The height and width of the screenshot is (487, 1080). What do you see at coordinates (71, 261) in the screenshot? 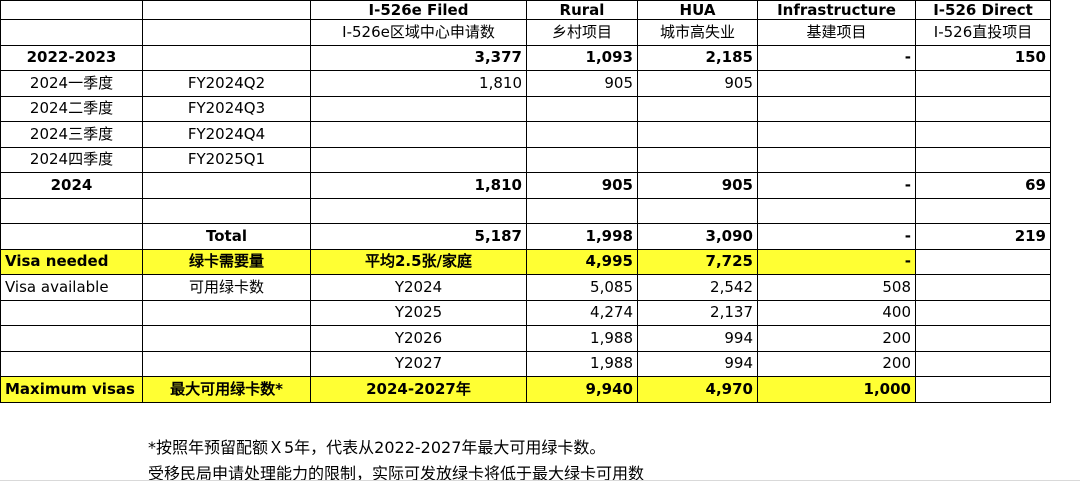
I see `row-label: Visa needed` at bounding box center [71, 261].